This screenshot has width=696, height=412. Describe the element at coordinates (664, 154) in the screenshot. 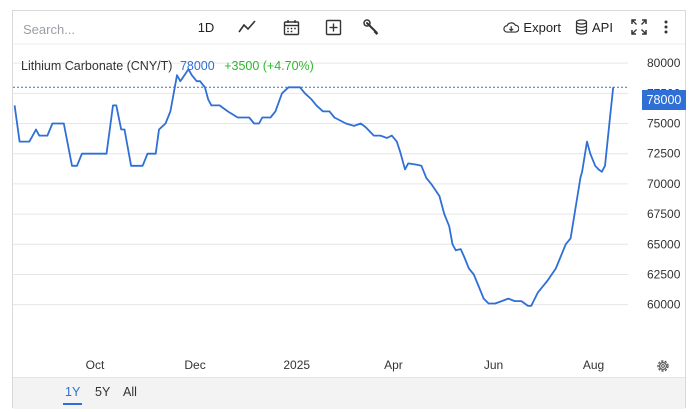

I see `y-tick-label: 72500` at that location.